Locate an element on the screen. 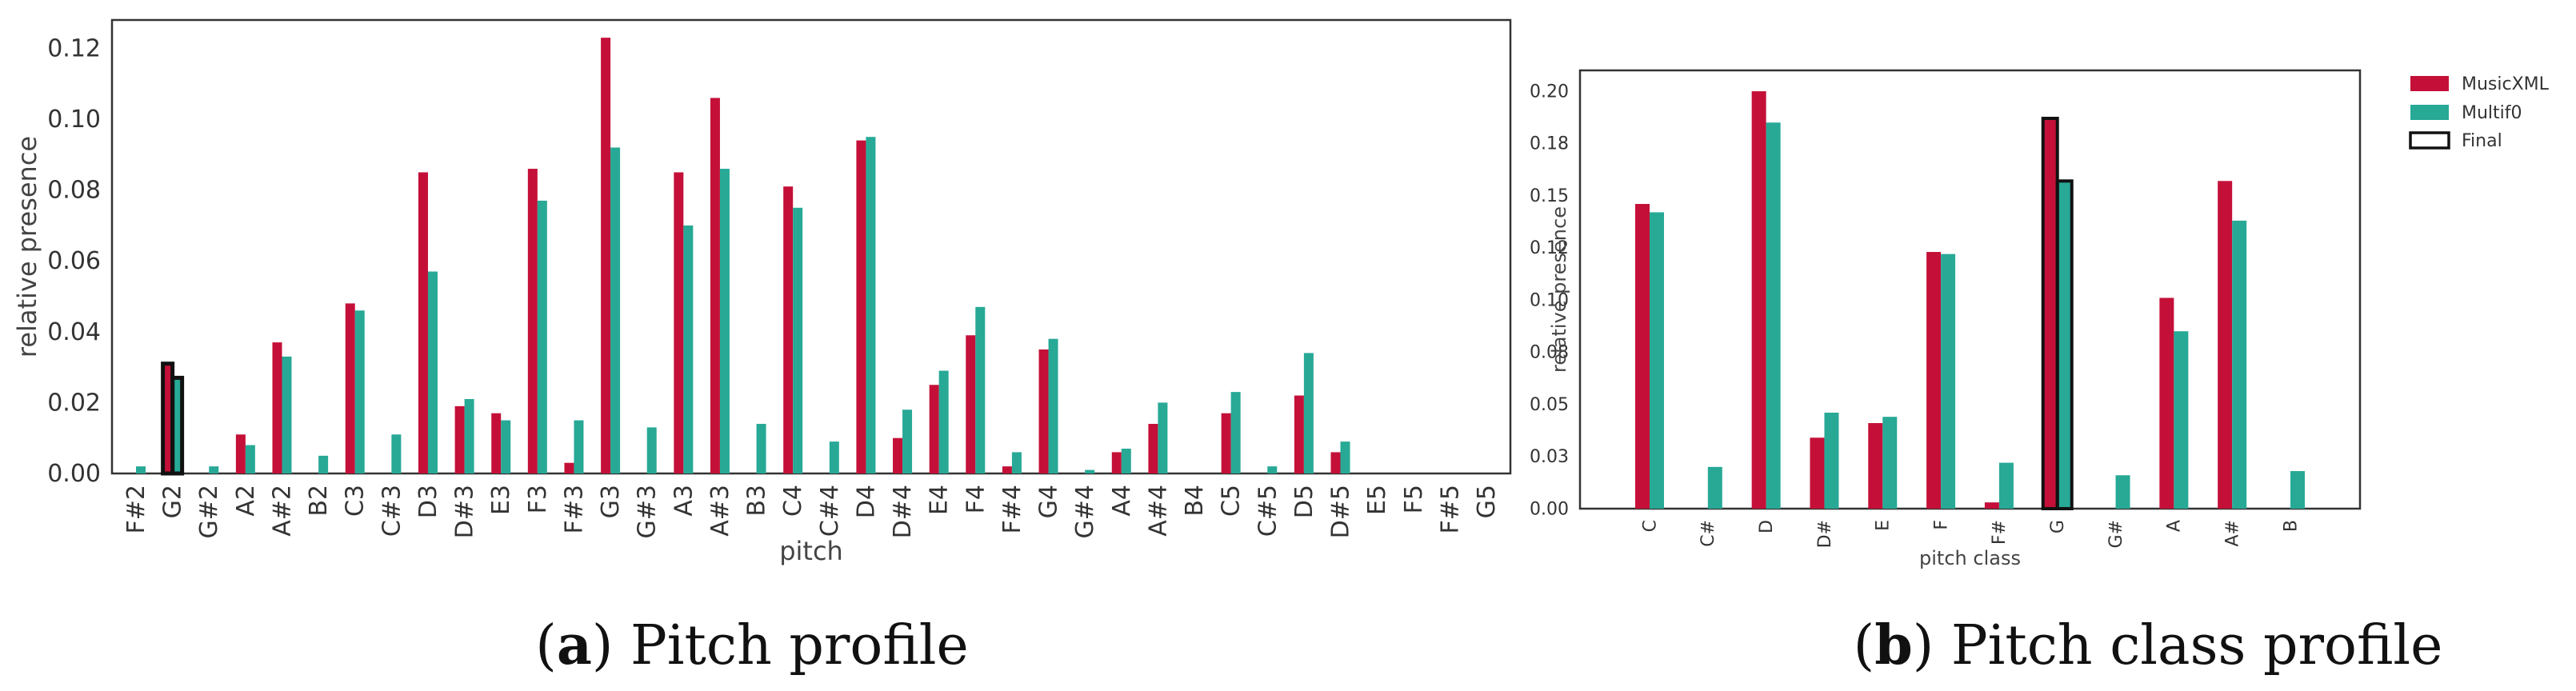 Image resolution: width=2576 pixels, height=691 pixels. x-tick-label: D5 is located at coordinates (1304, 501).